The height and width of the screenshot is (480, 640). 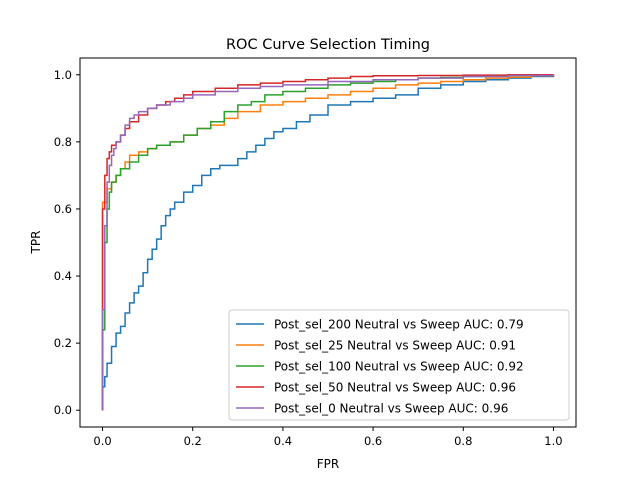 I want to click on y-tick-label: 1.0, so click(x=63, y=75).